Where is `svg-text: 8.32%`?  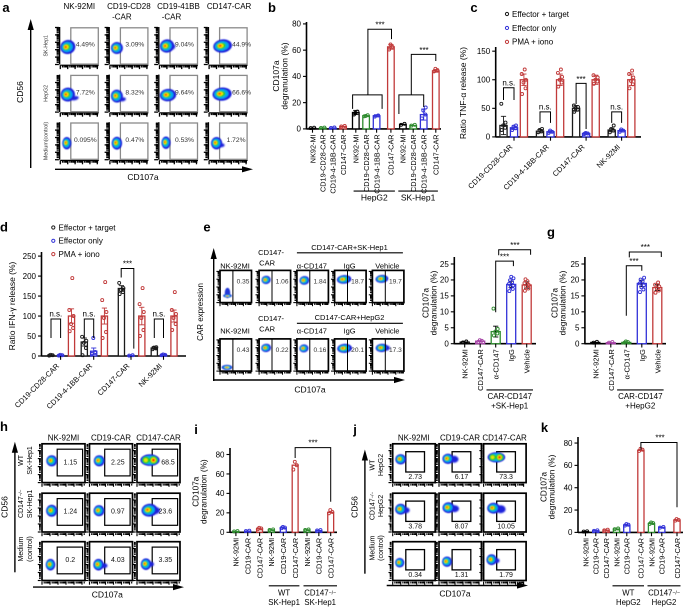 svg-text: 8.32% is located at coordinates (134, 92).